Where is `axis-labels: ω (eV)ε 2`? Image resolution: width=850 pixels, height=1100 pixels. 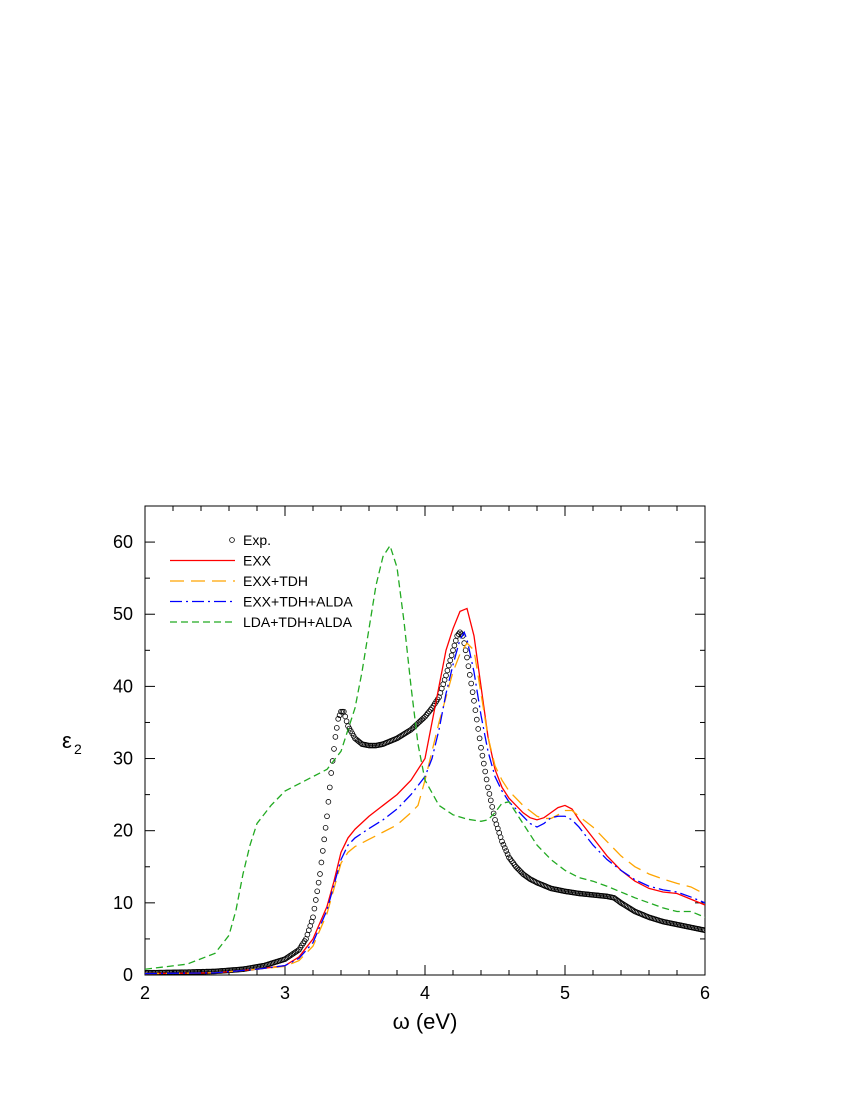
axis-labels: ω (eV)ε 2 is located at coordinates (259, 881).